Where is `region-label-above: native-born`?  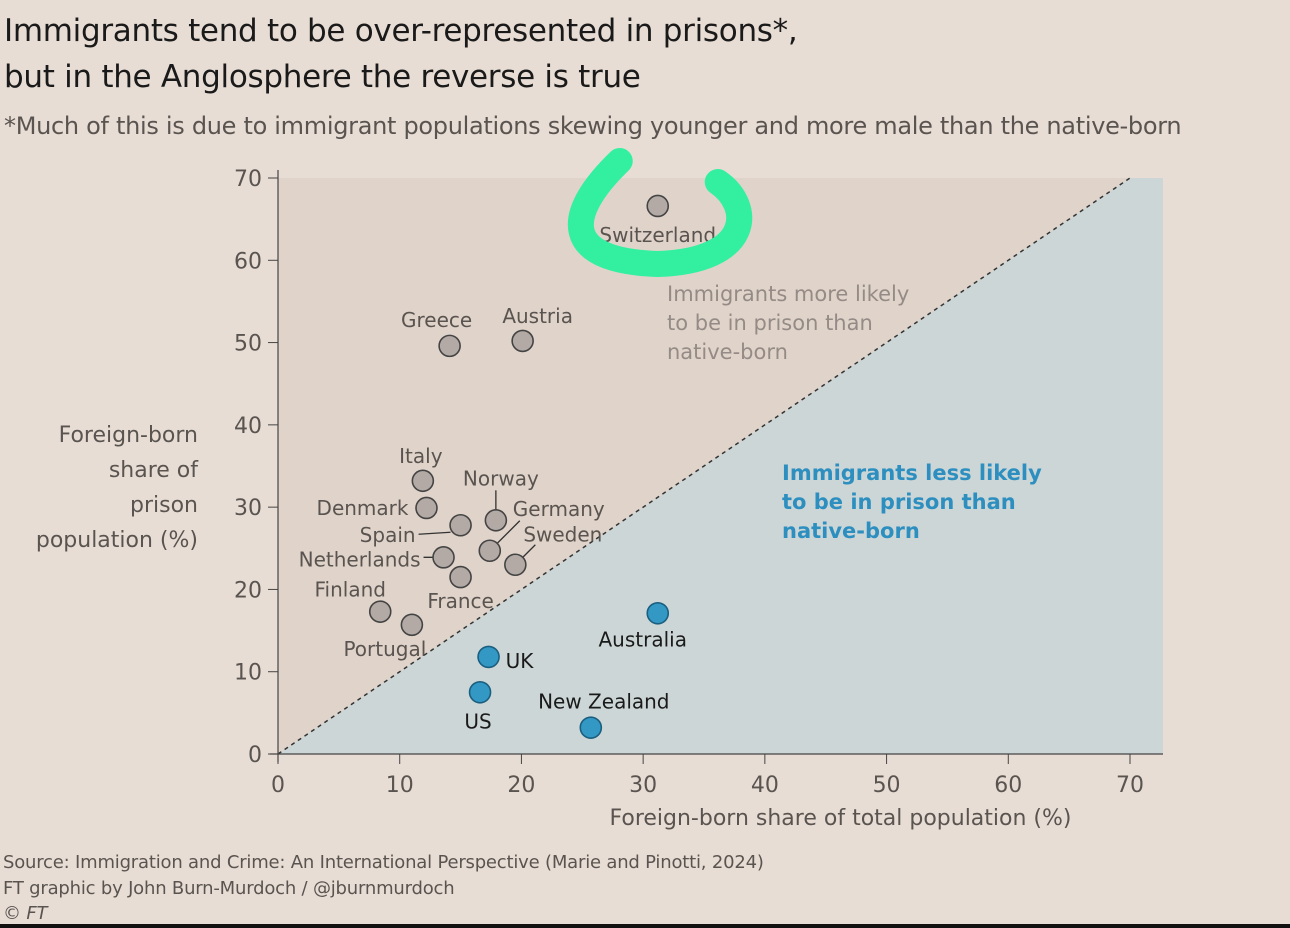
region-label-above: native-born is located at coordinates (727, 352).